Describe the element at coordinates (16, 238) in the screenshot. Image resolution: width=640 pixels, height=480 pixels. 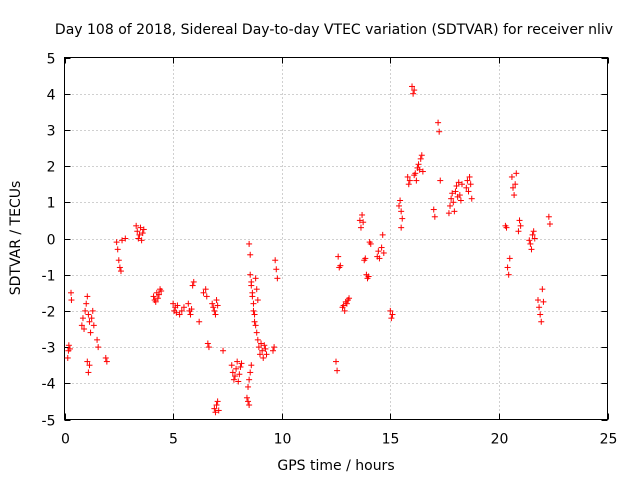
I see `y-axis-label: SDTVAR / TECUs` at that location.